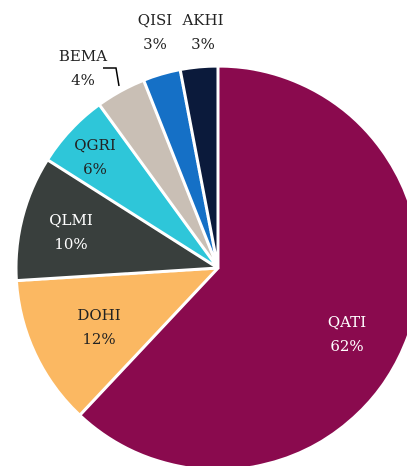  I want to click on slice-label: QISI, so click(155, 20).